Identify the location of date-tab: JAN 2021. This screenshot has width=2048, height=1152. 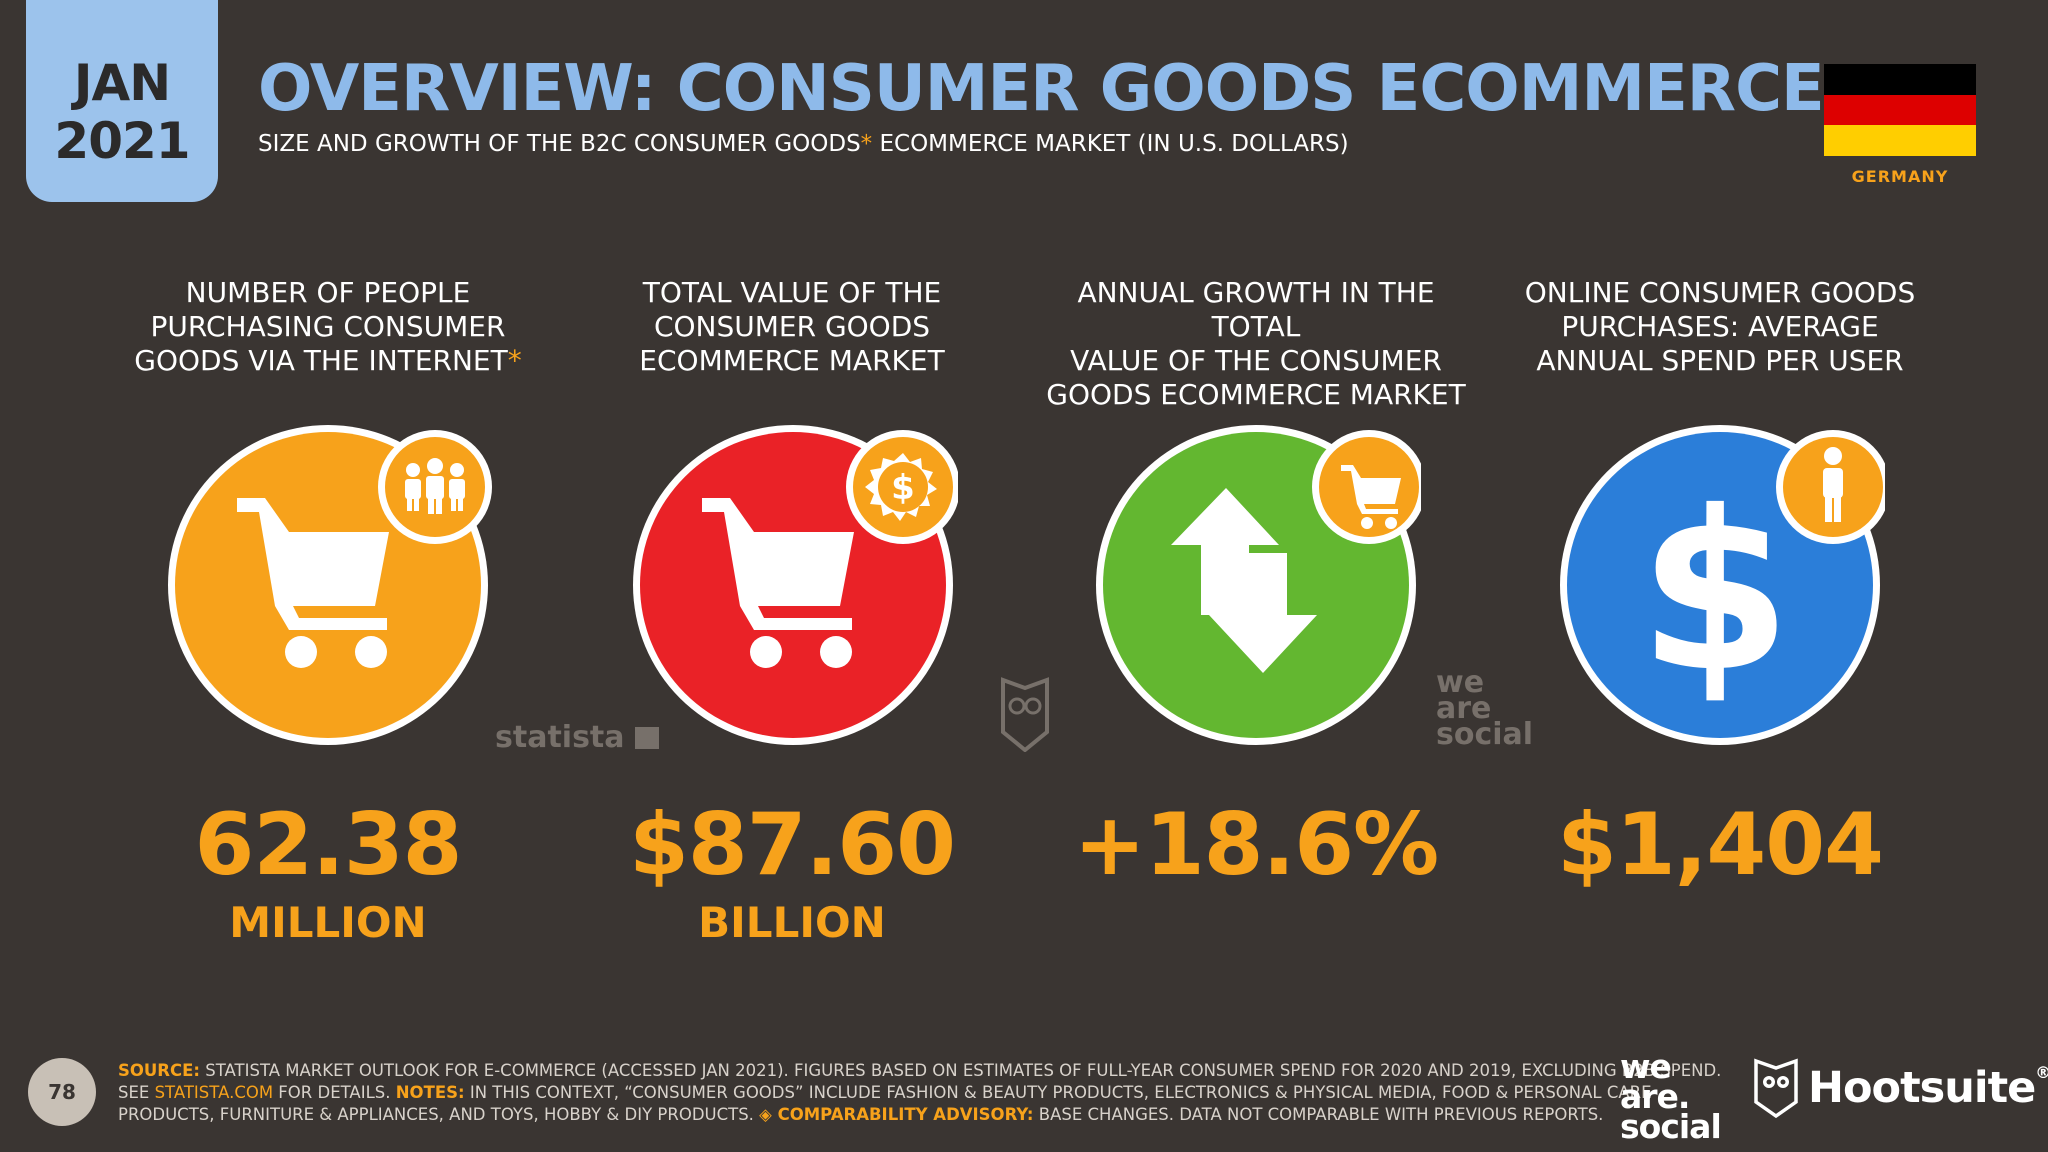
(122, 101).